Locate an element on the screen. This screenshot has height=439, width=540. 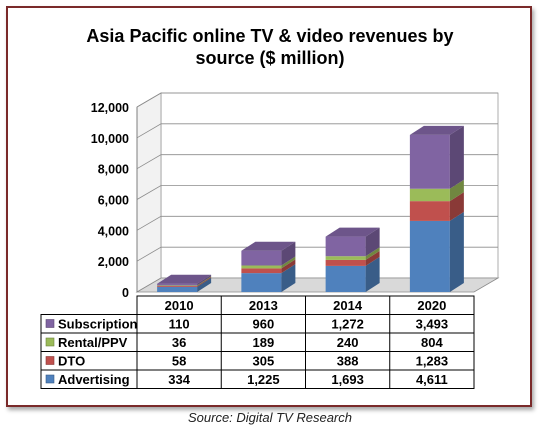
bar-segment-dto-2010 is located at coordinates (177, 286).